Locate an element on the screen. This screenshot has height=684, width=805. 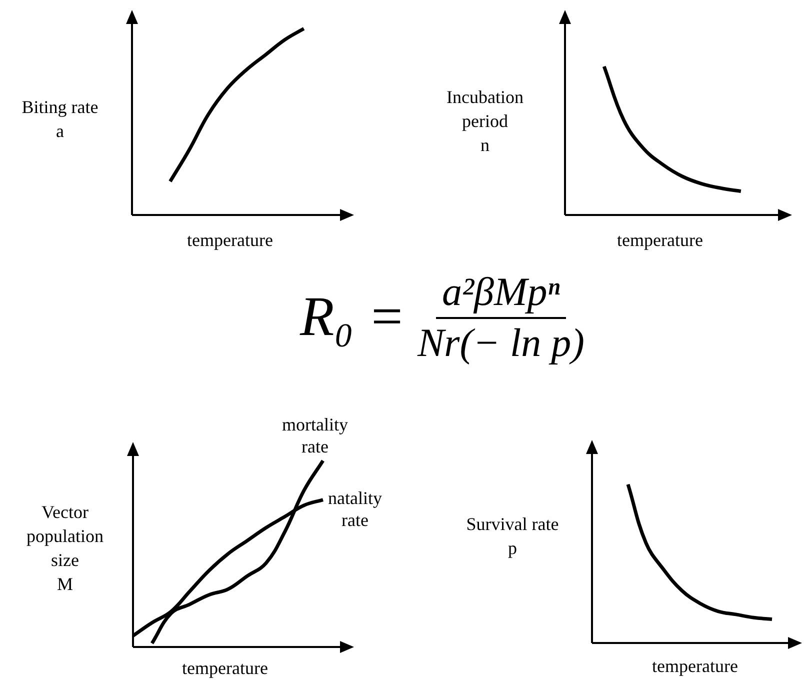
y-axis-title: Survival rate p is located at coordinates (512, 536).